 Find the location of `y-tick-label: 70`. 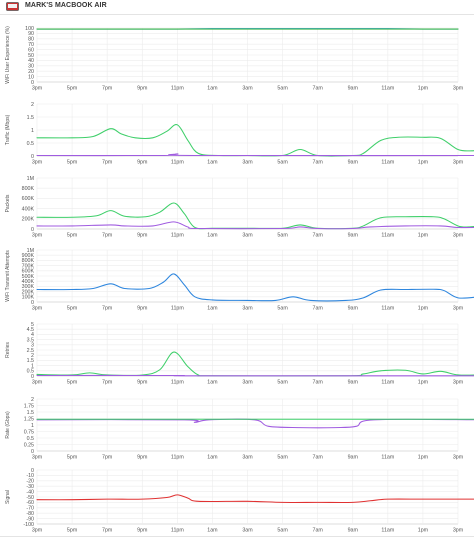

y-tick-label: 70 is located at coordinates (31, 45).